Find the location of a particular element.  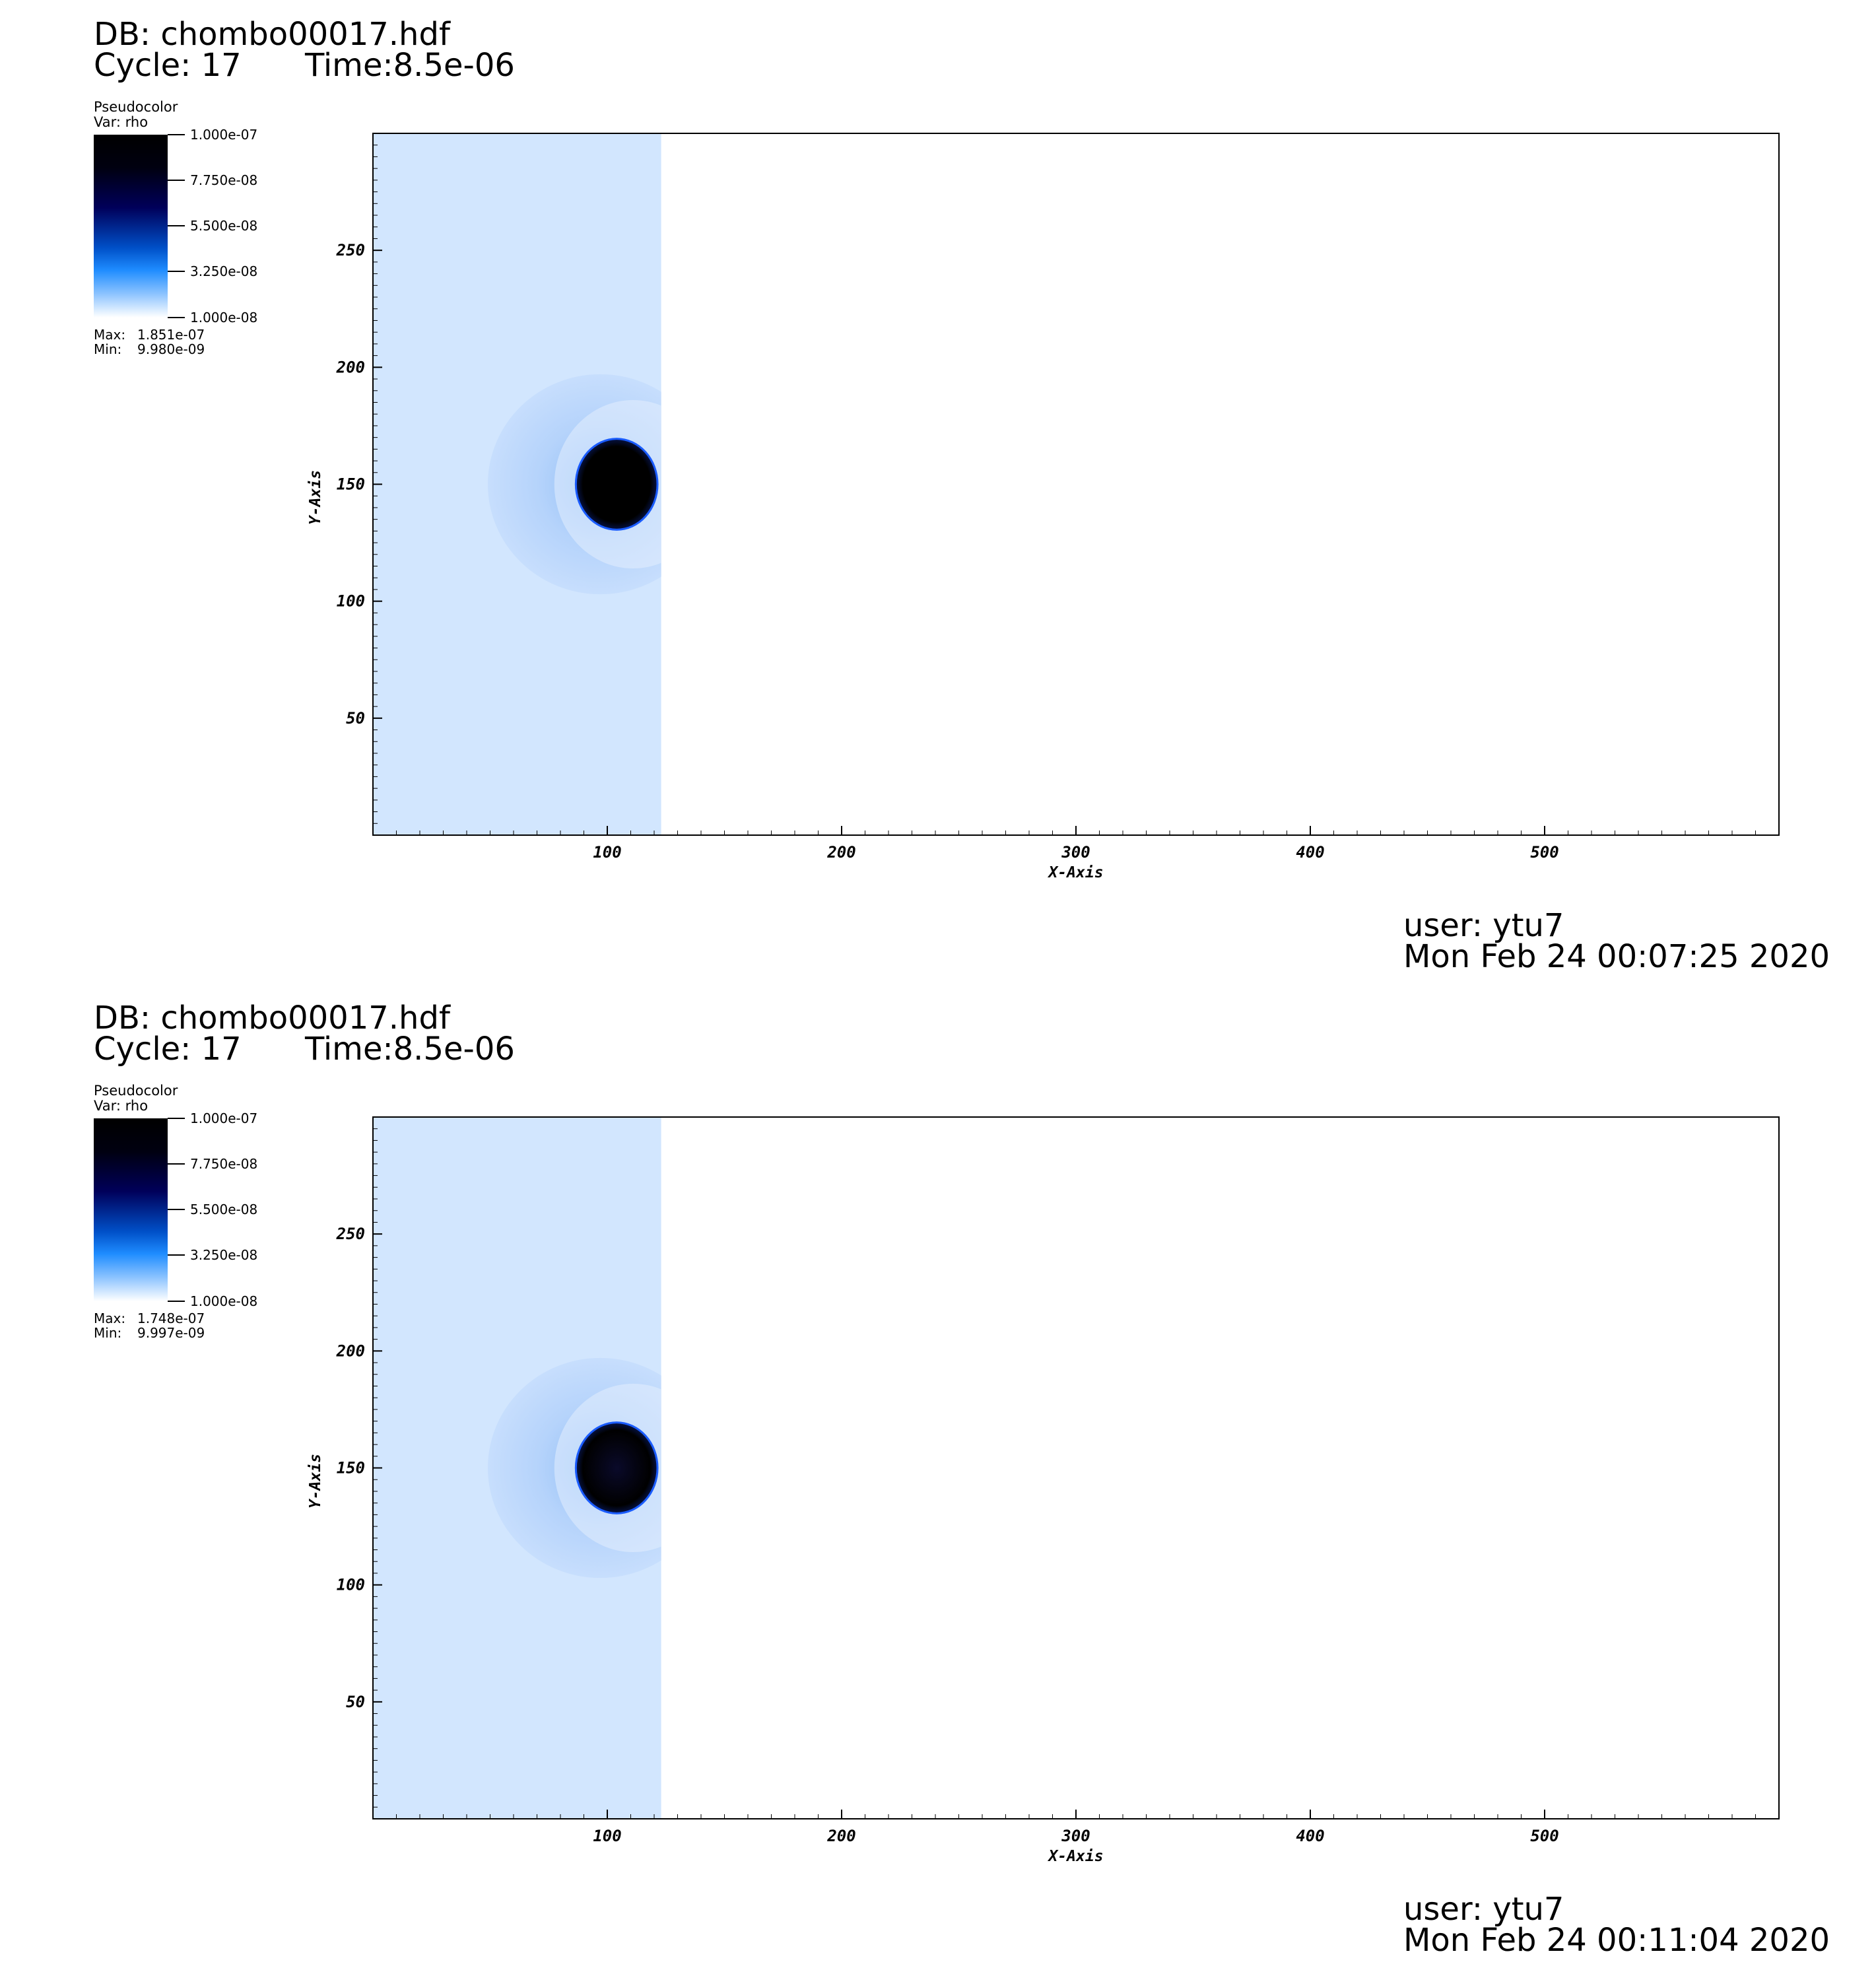

date-label: Mon Feb 24 00:11:04 2020 is located at coordinates (1616, 1940).